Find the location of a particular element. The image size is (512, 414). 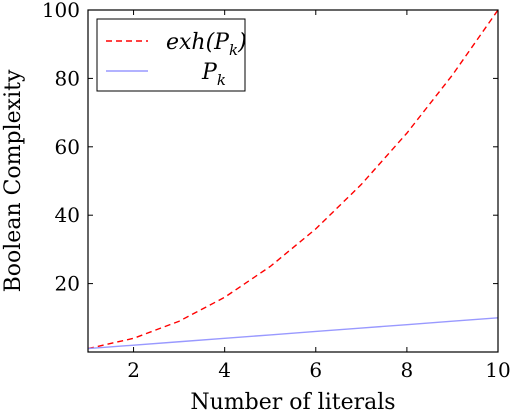

legend-label-exh: exh(Pk) is located at coordinates (206, 44).